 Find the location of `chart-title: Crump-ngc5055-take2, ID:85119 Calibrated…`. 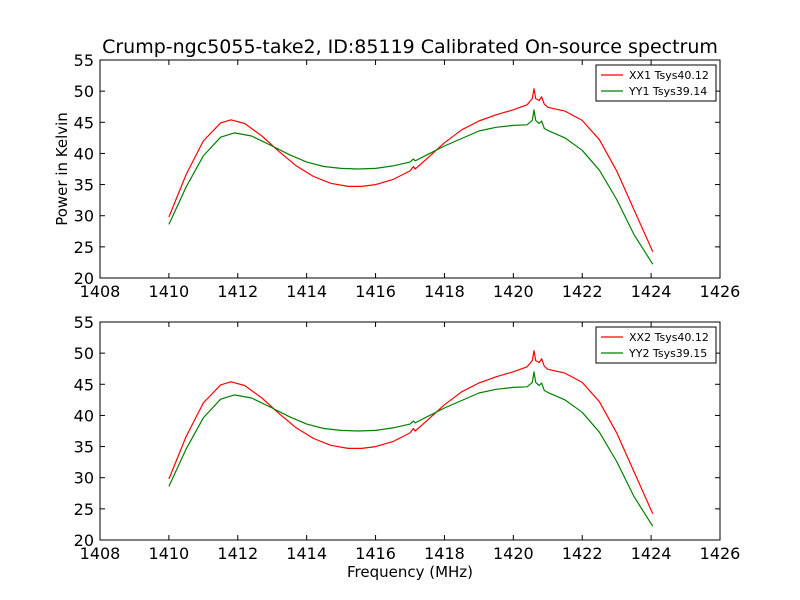

chart-title: Crump-ngc5055-take2, ID:85119 Calibrated… is located at coordinates (410, 47).